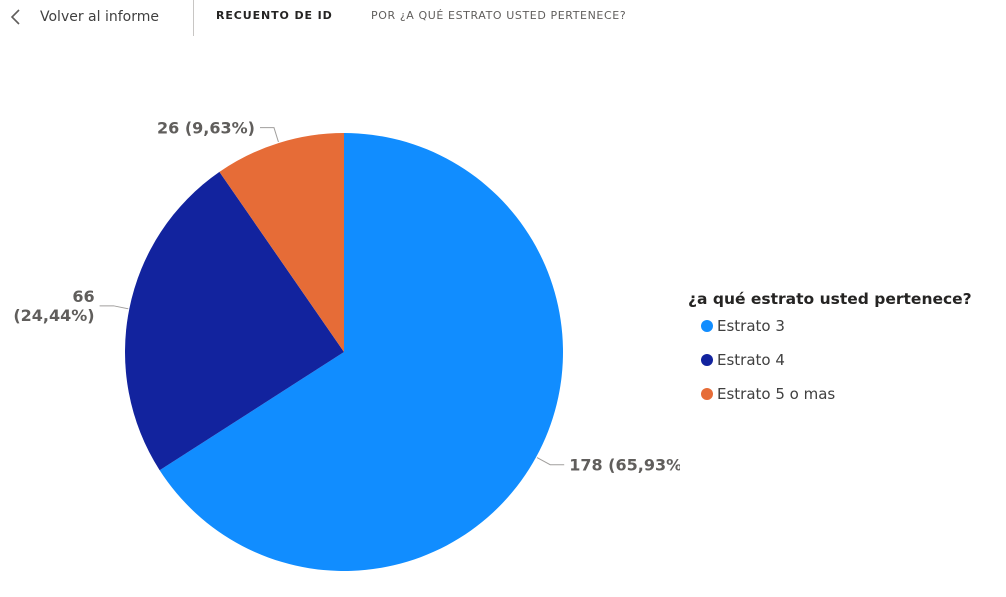 The height and width of the screenshot is (597, 1006). Describe the element at coordinates (281, 242) in the screenshot. I see `pie-slice-estrato-5-o-mas` at that location.